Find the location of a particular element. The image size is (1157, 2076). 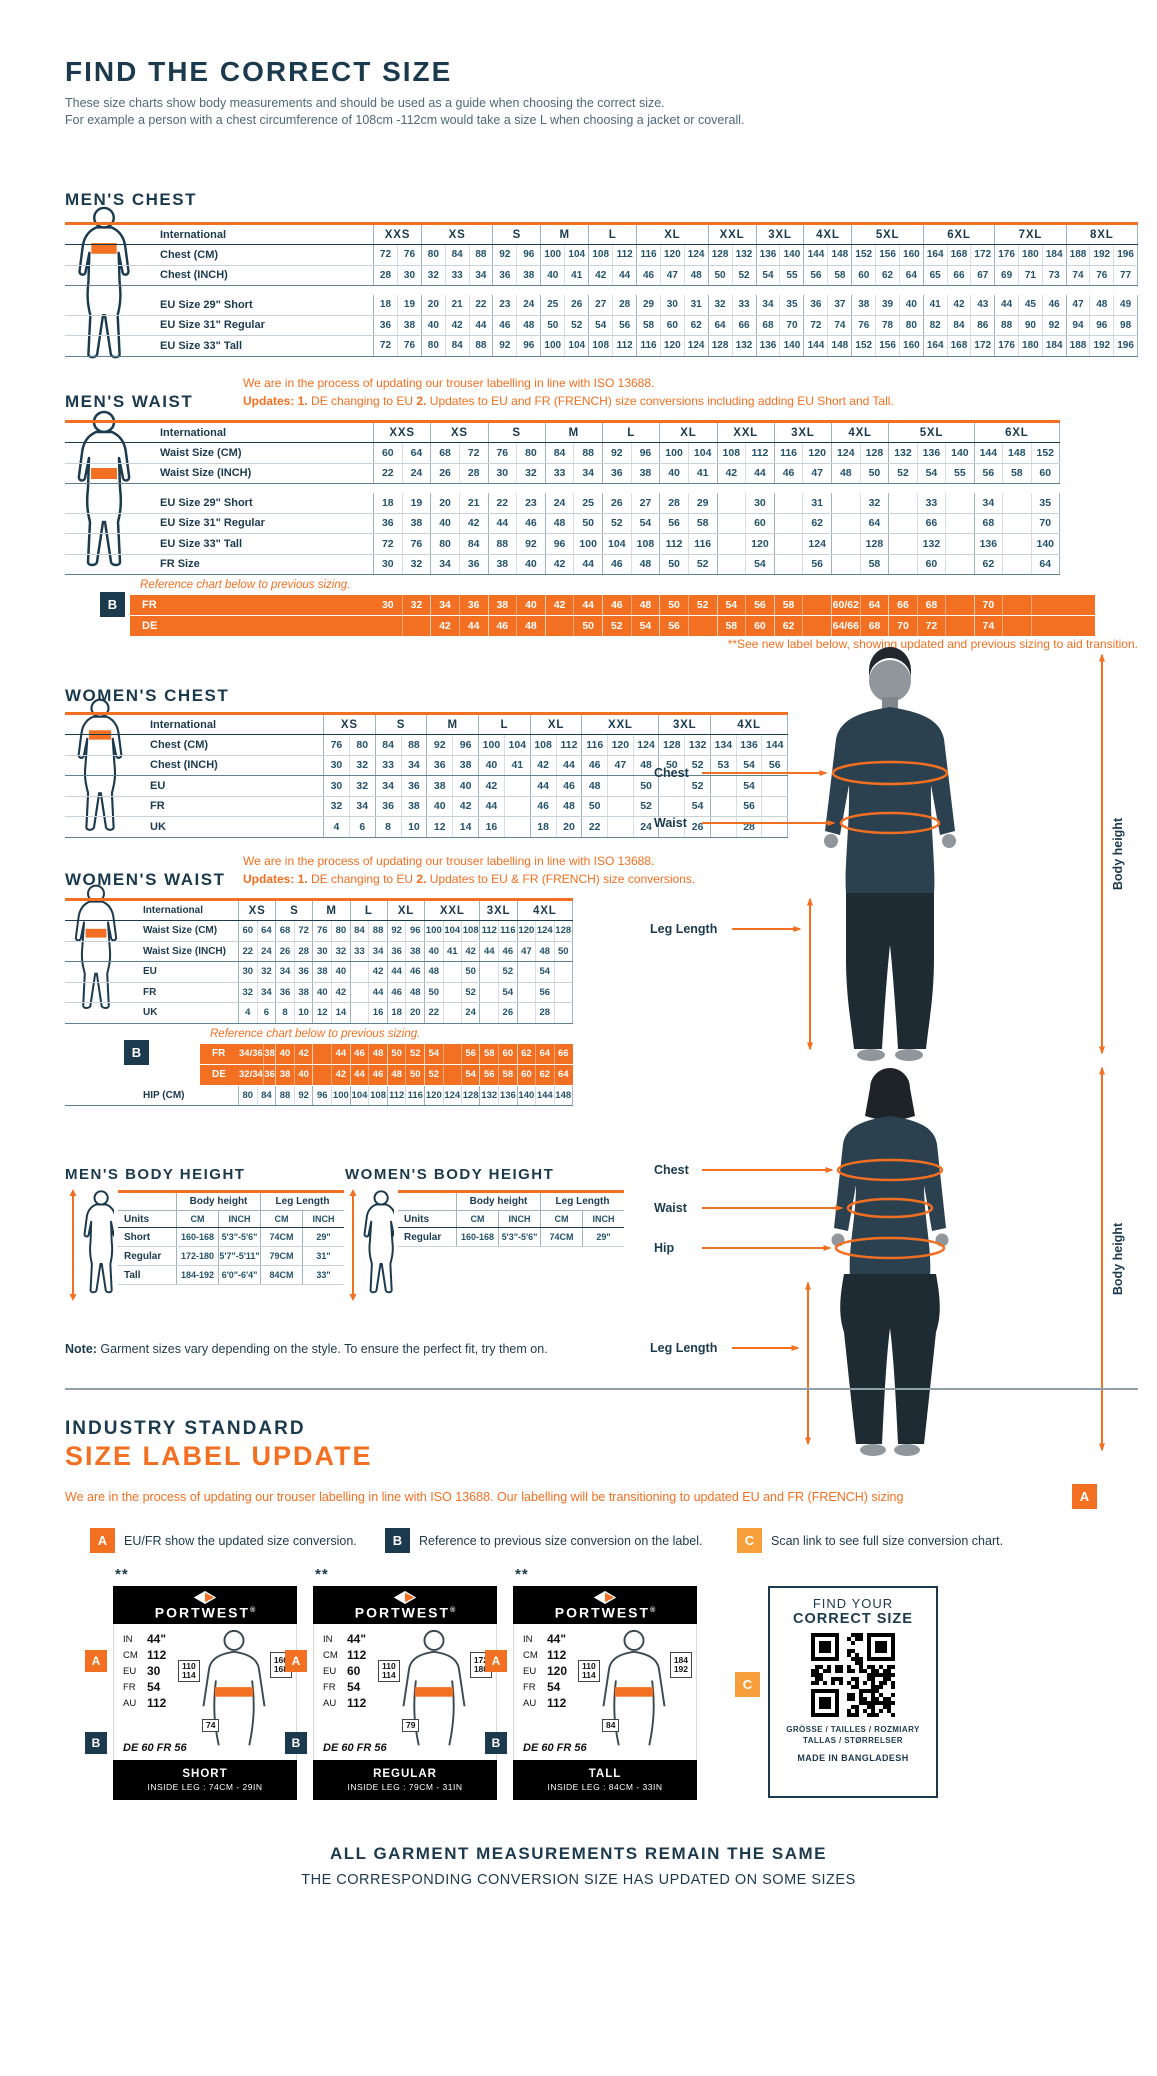

qr-code is located at coordinates (853, 1675).